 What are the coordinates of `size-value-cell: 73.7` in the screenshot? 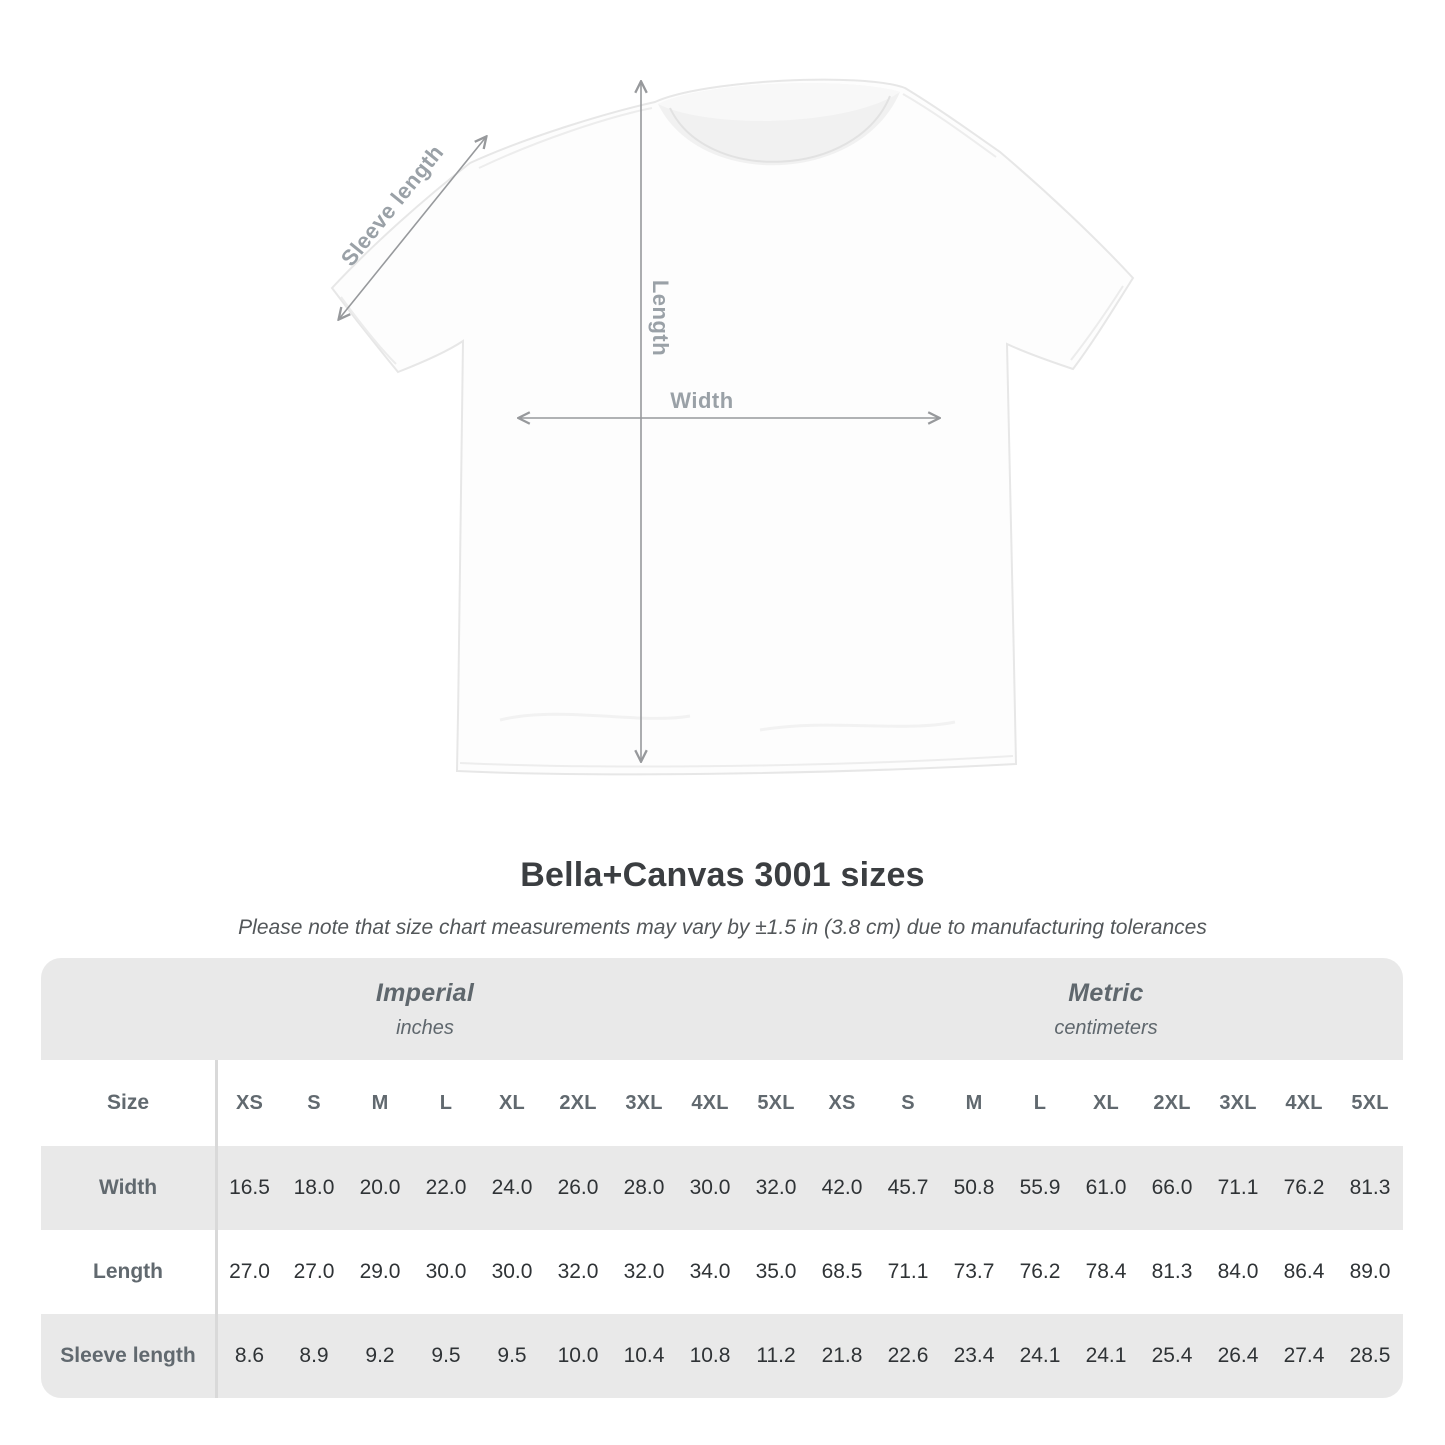 It's located at (974, 1272).